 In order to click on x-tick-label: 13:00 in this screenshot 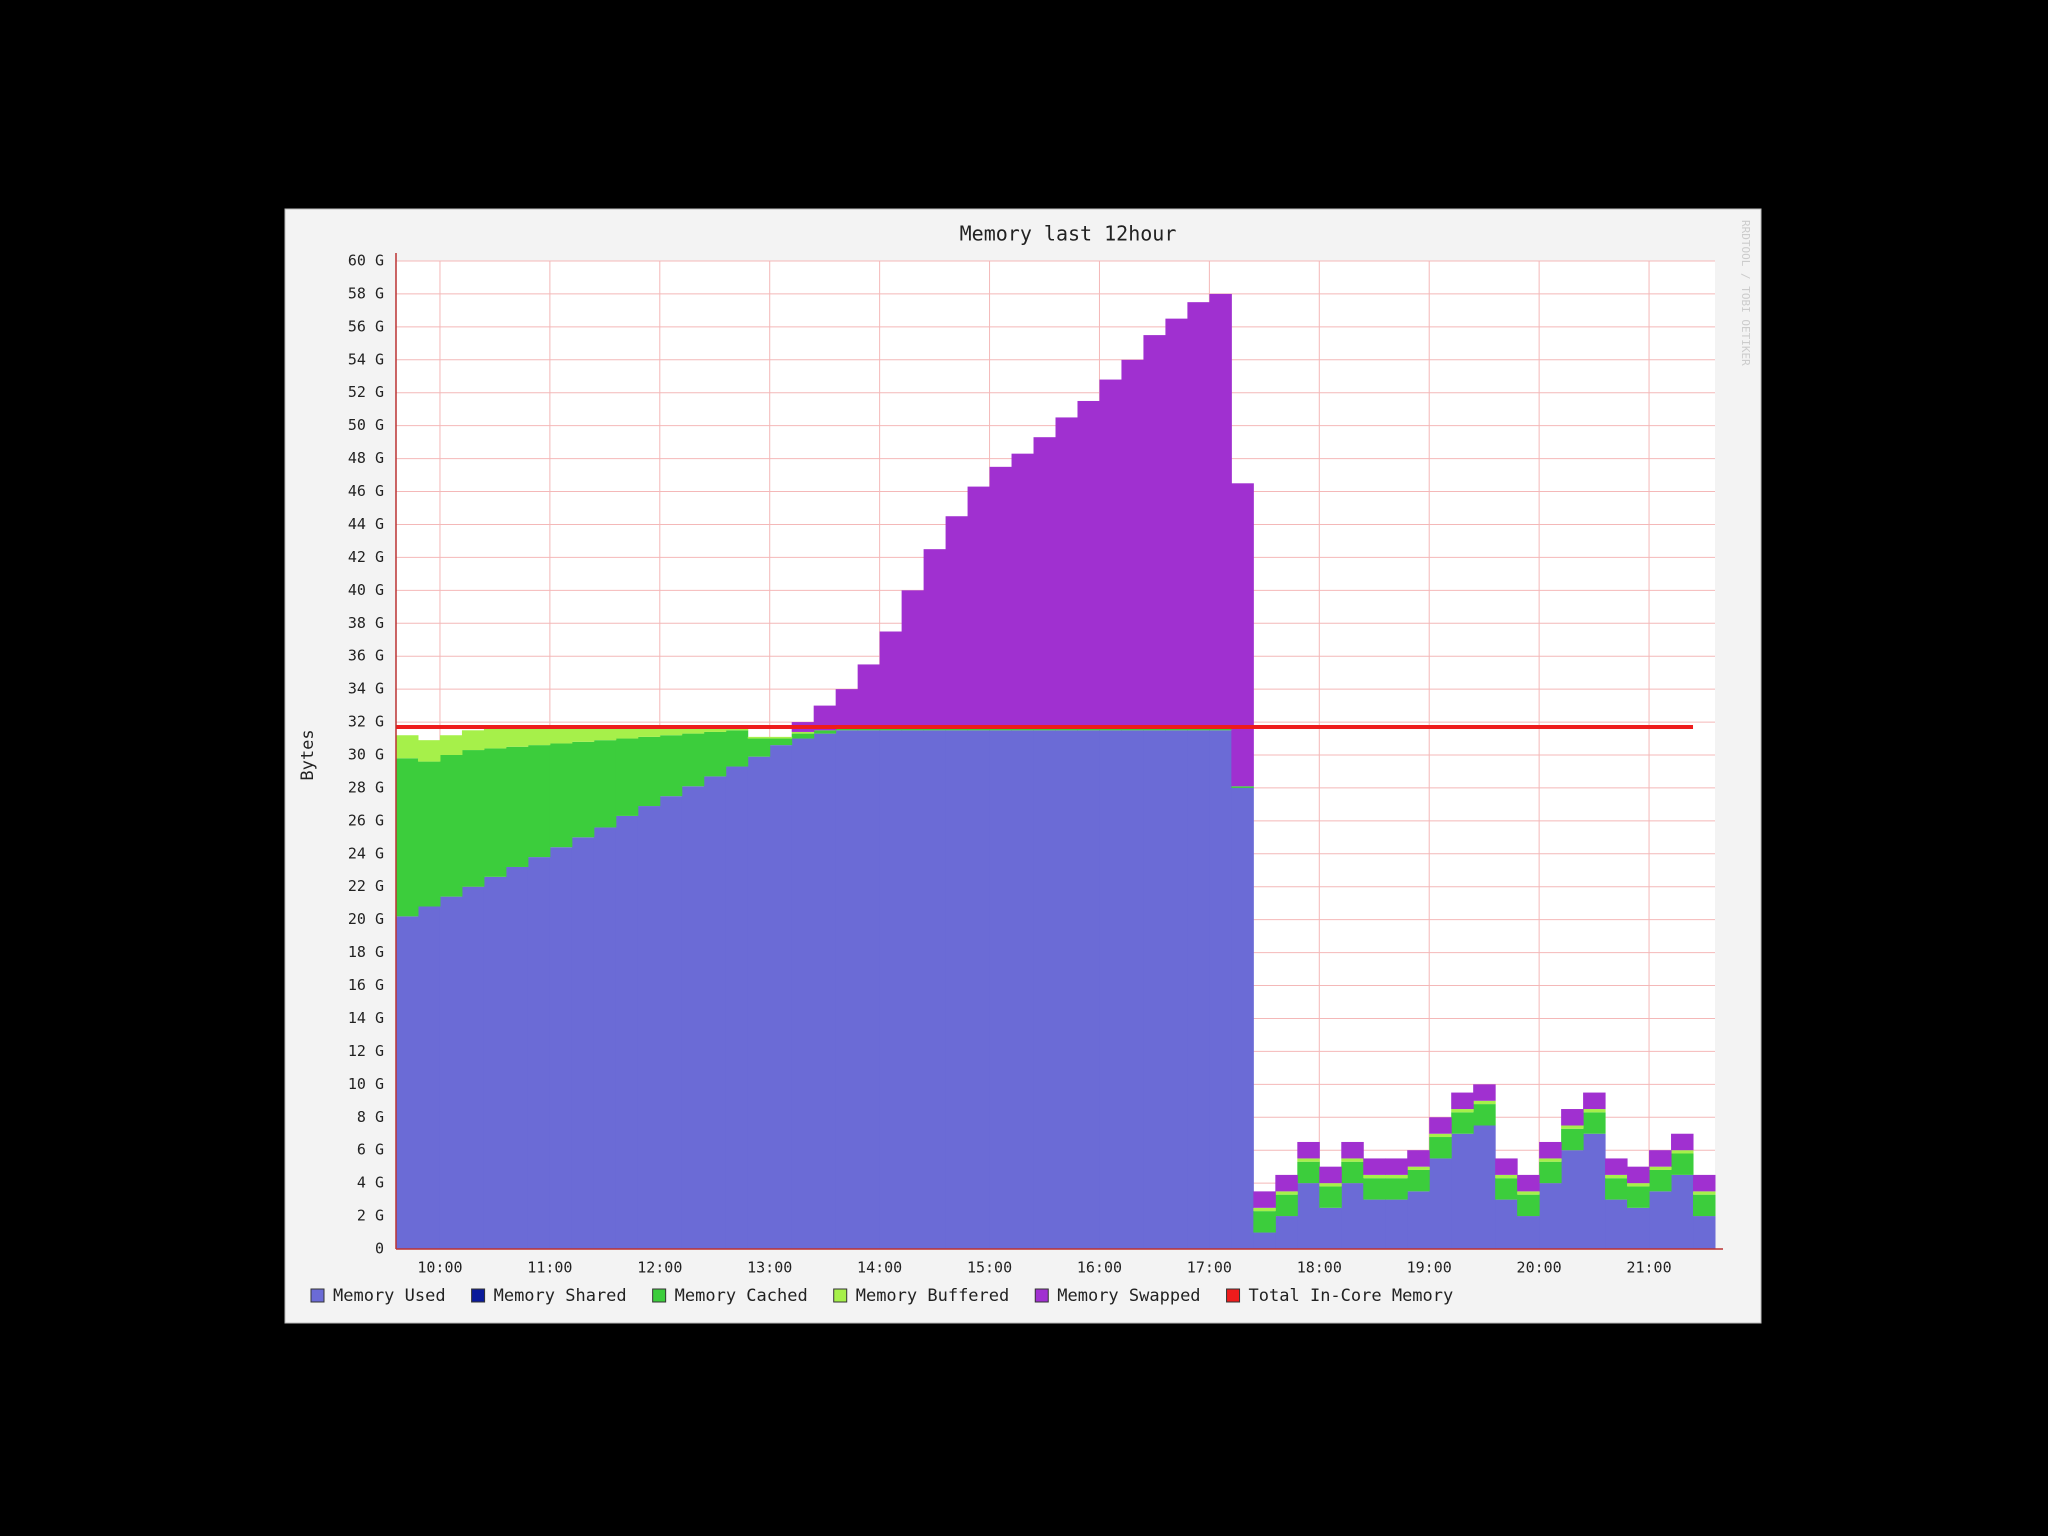, I will do `click(769, 1268)`.